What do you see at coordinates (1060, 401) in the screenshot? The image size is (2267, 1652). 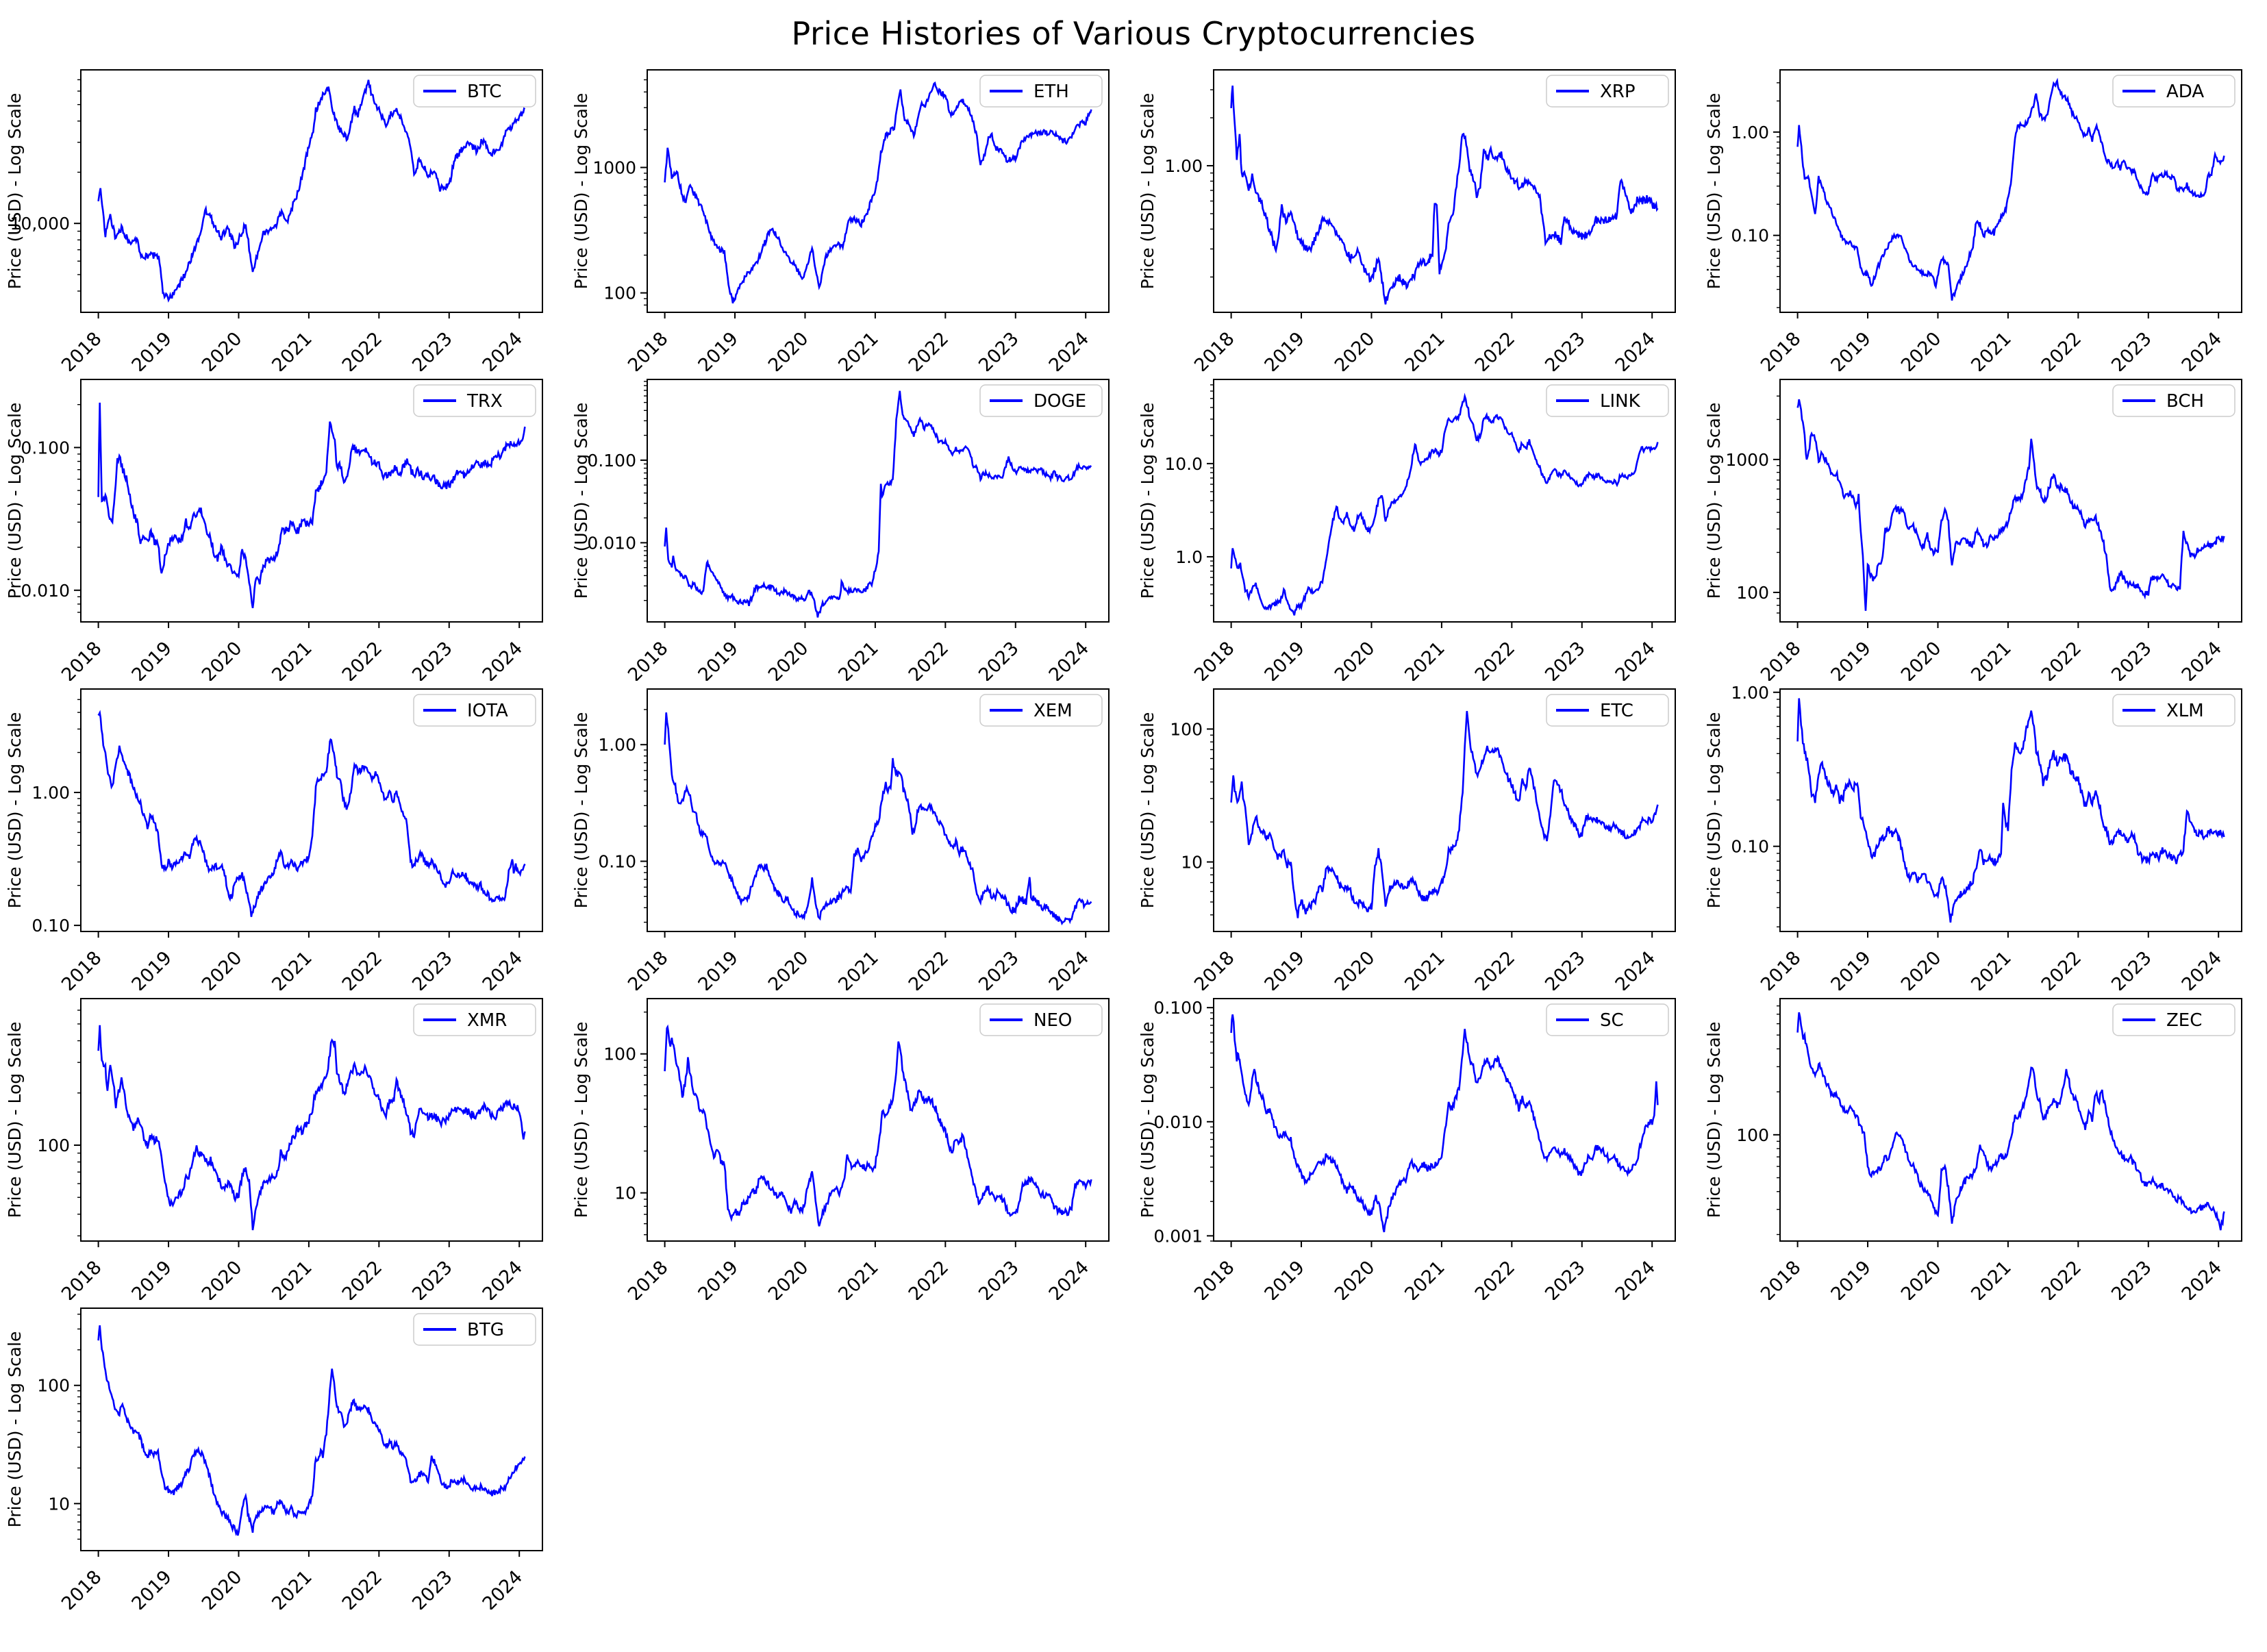 I see `legend-label: DOGE` at bounding box center [1060, 401].